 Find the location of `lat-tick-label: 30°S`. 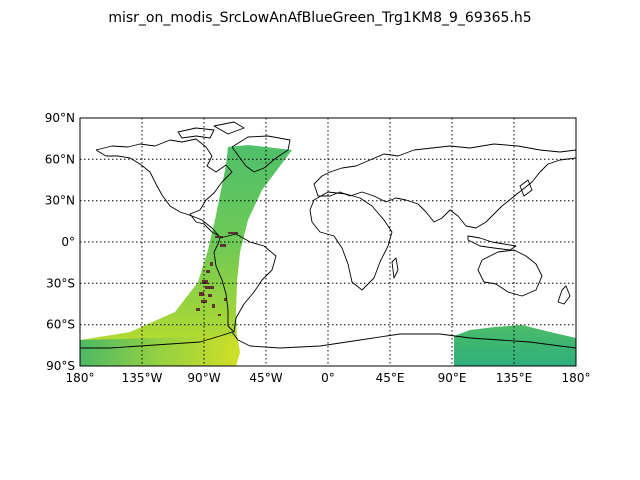

lat-tick-label: 30°S is located at coordinates (60, 283).